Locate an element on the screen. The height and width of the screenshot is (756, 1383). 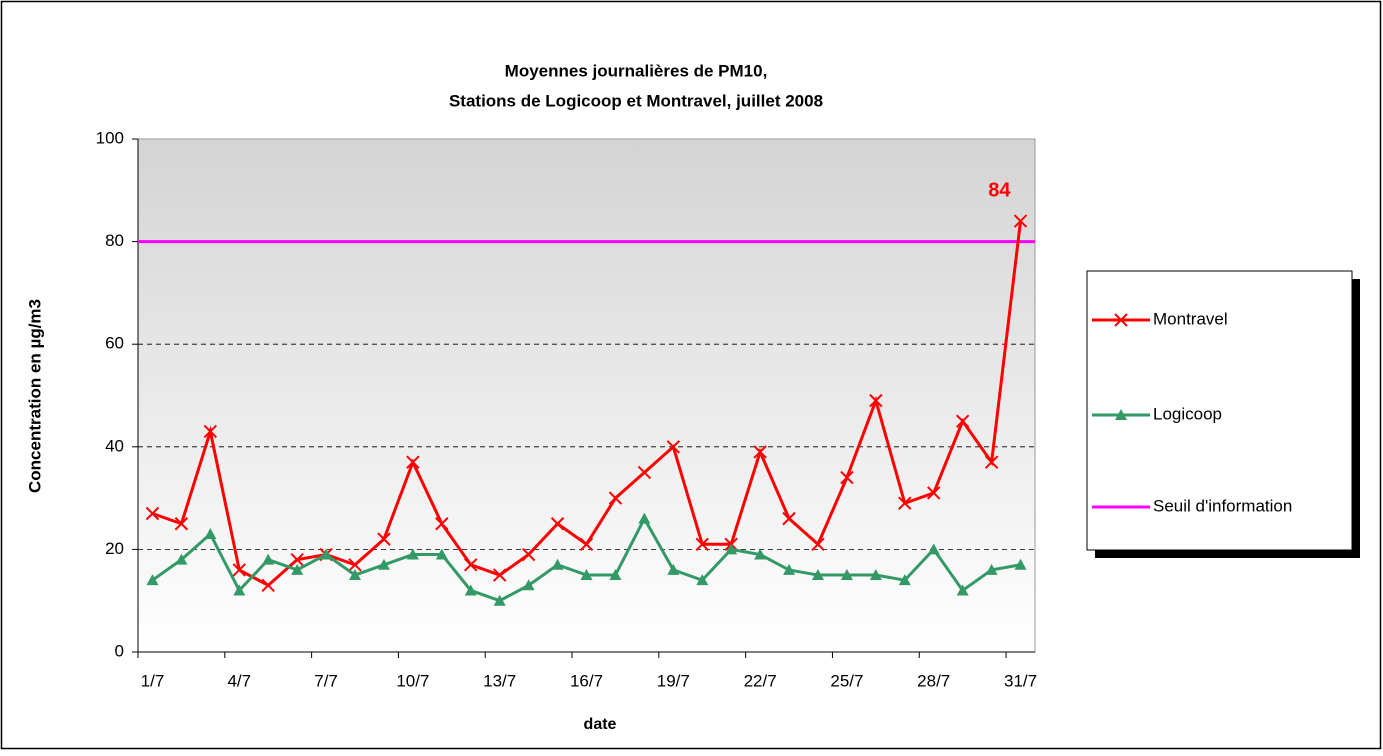
legend-label: Logicoop is located at coordinates (1187, 413).